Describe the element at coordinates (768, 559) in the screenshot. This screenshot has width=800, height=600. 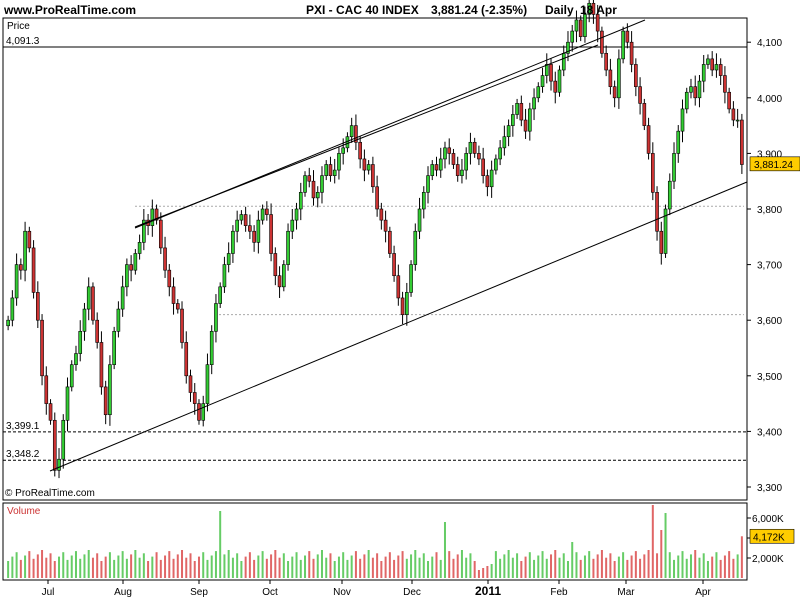
I see `volume-tick-label: 2,000K` at that location.